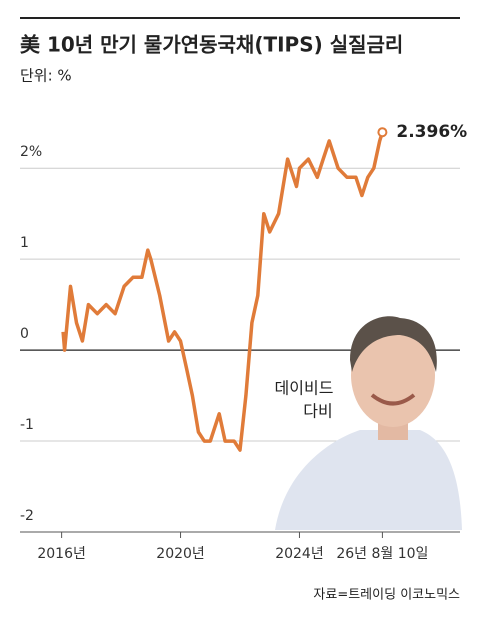 This screenshot has width=480, height=620. What do you see at coordinates (27, 516) in the screenshot?
I see `y-tick-label: -2` at bounding box center [27, 516].